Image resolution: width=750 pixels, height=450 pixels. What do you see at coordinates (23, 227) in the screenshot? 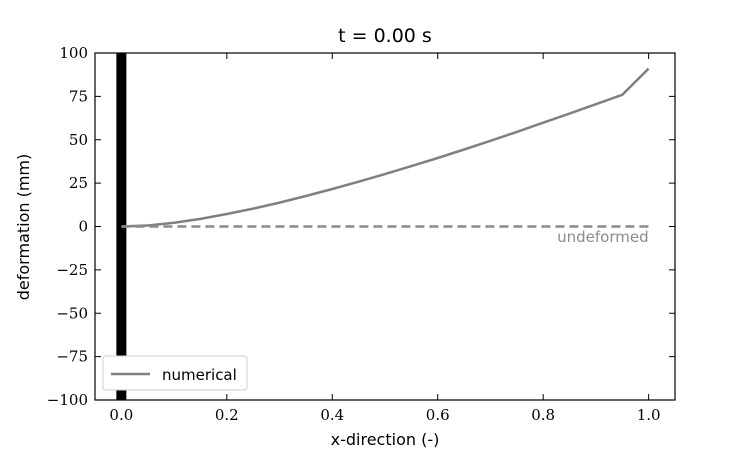
I see `y-axis-label: deformation (mm)` at bounding box center [23, 227].